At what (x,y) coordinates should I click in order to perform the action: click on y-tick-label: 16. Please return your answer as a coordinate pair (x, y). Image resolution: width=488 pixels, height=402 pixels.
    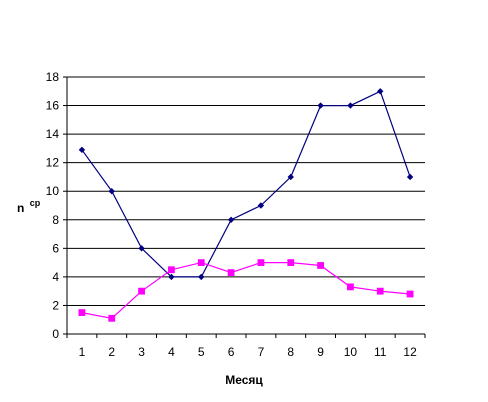
    Looking at the image, I should click on (53, 106).